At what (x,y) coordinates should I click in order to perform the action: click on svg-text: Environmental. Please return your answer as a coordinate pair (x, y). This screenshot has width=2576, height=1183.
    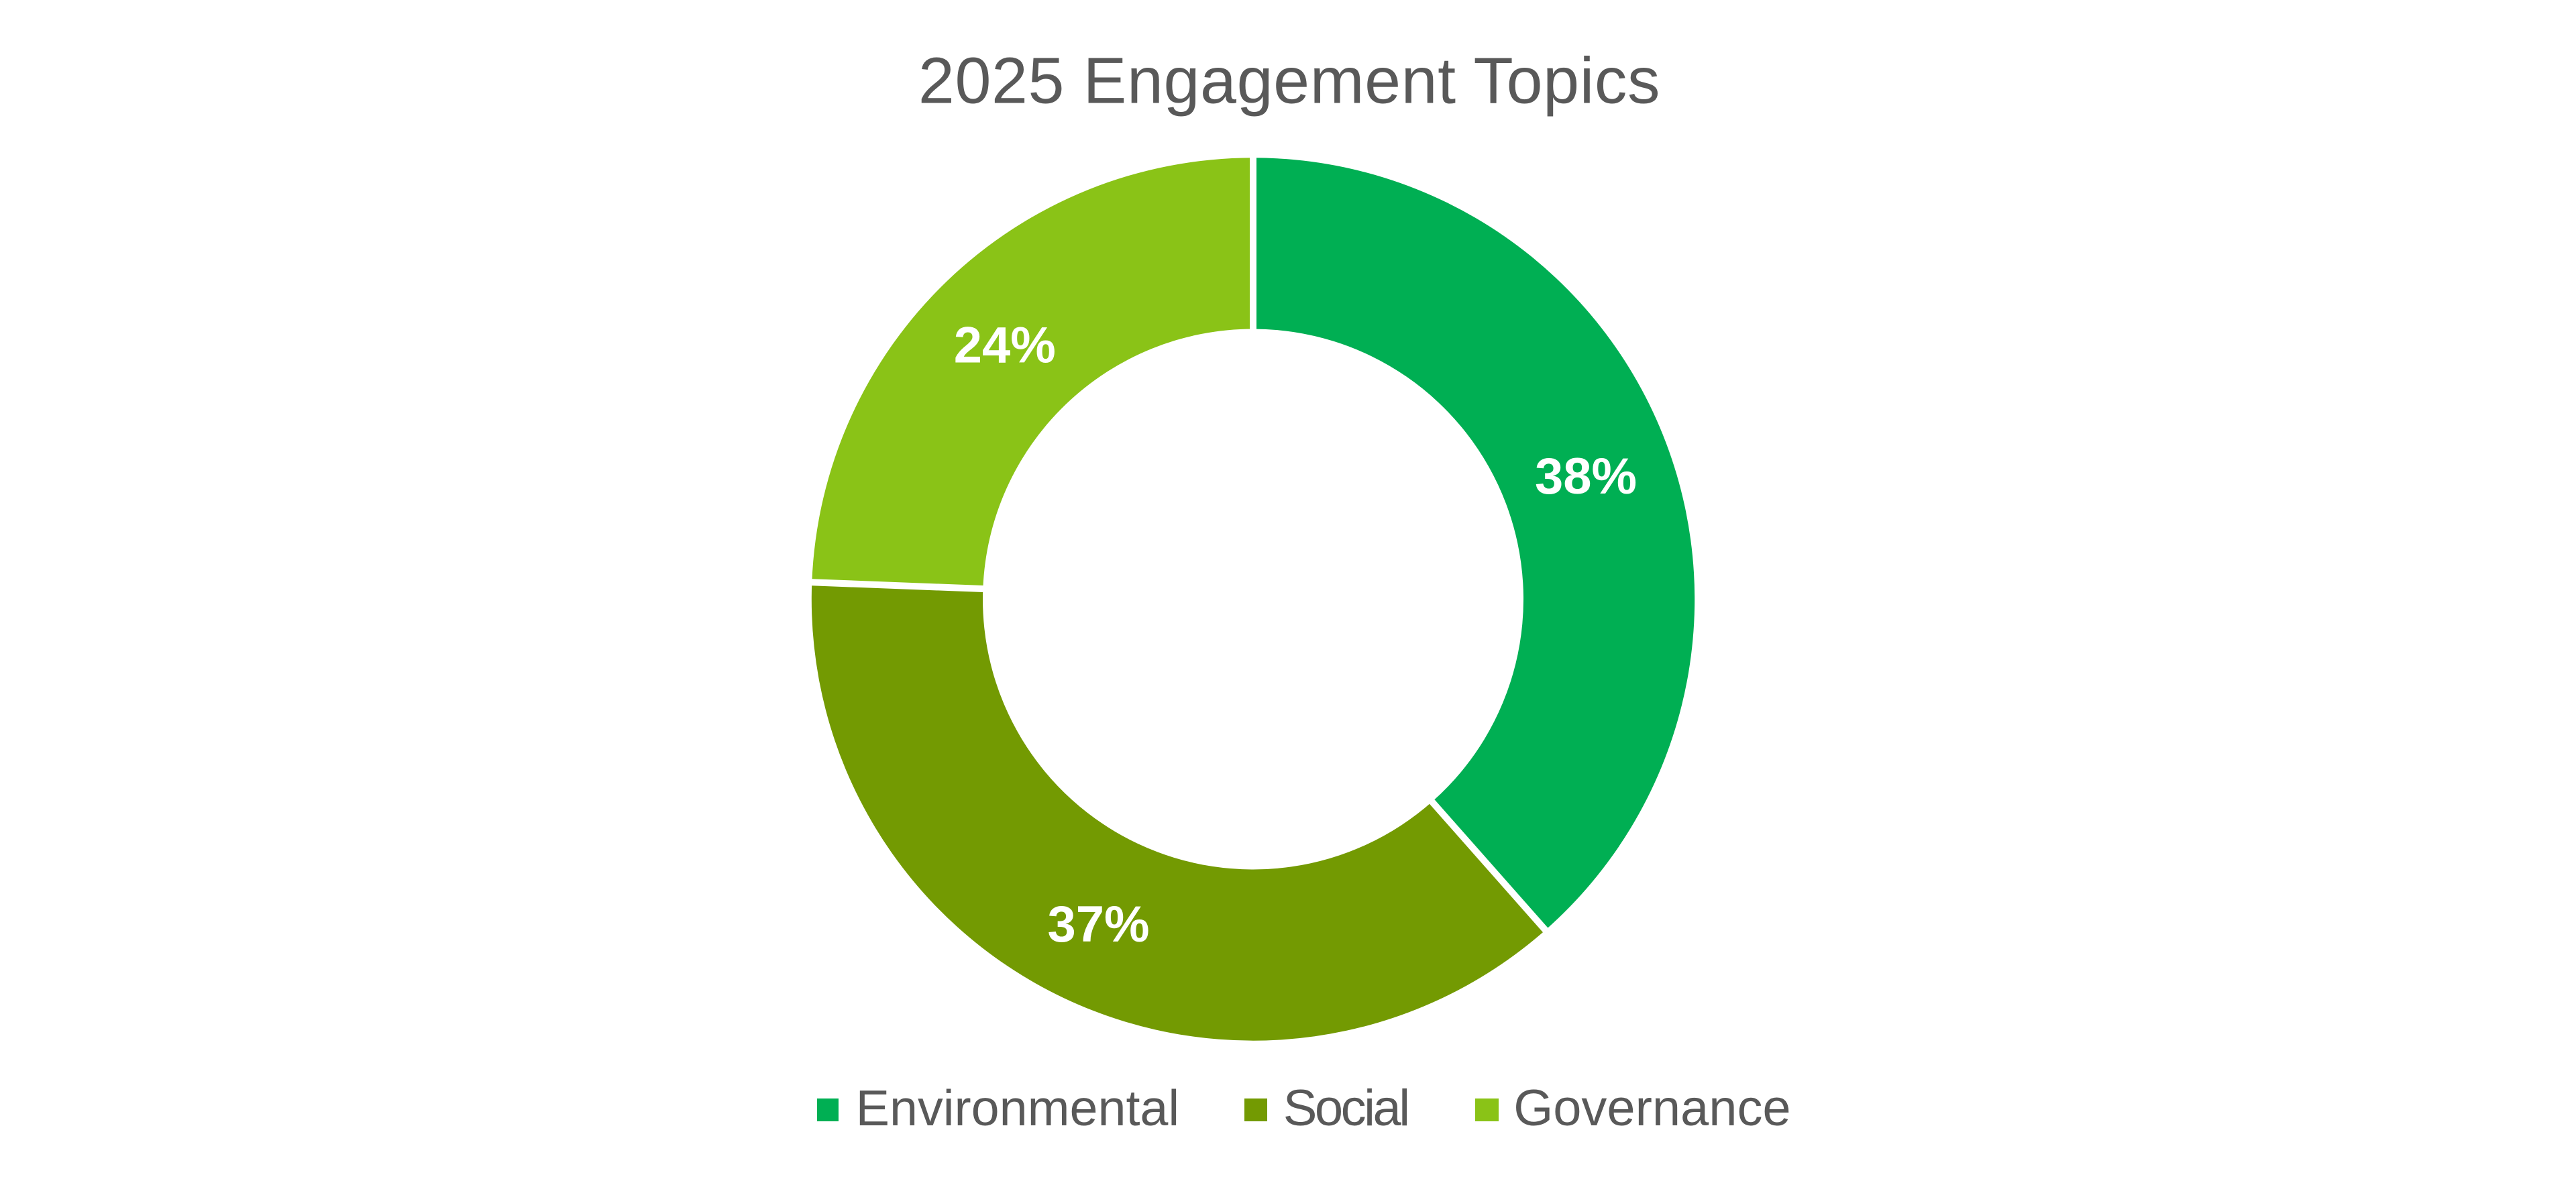
    Looking at the image, I should click on (1018, 1108).